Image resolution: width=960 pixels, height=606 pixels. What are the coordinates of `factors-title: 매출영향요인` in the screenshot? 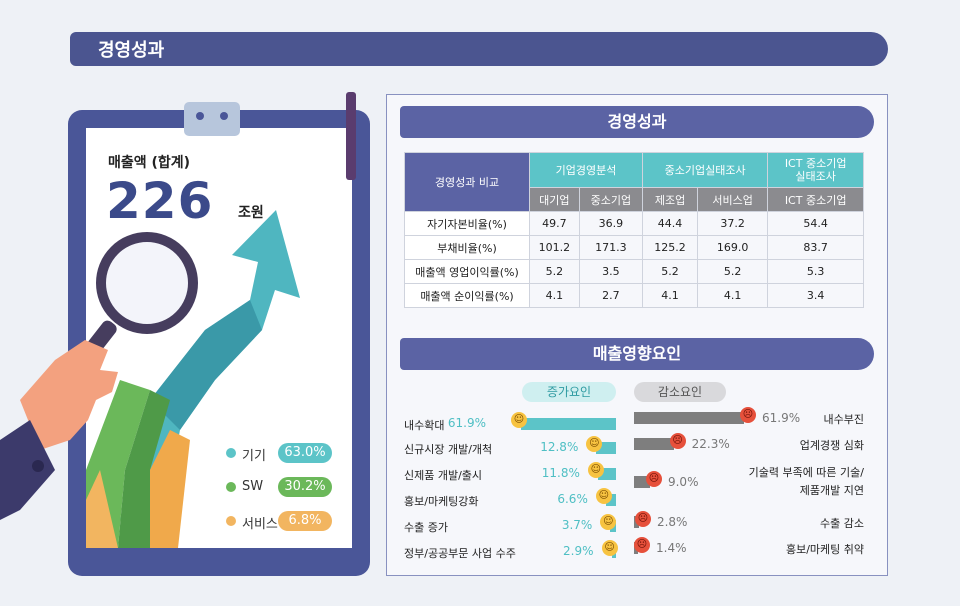 It's located at (637, 354).